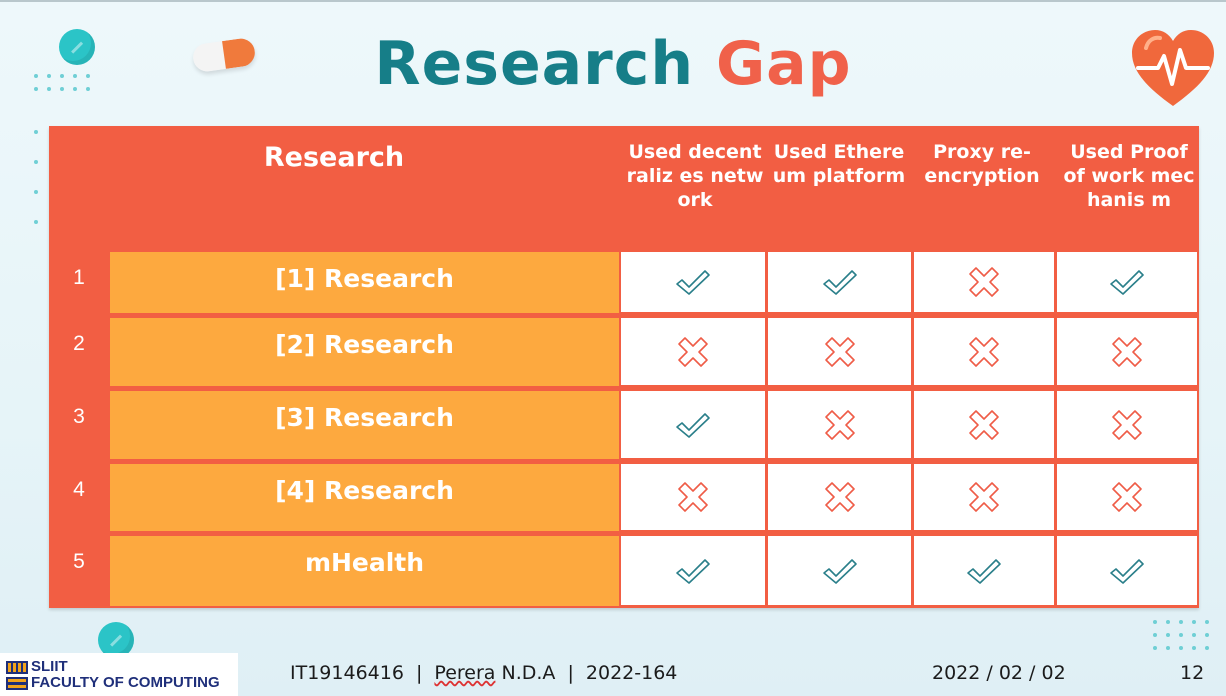  I want to click on slide-title: Research Gap, so click(613, 64).